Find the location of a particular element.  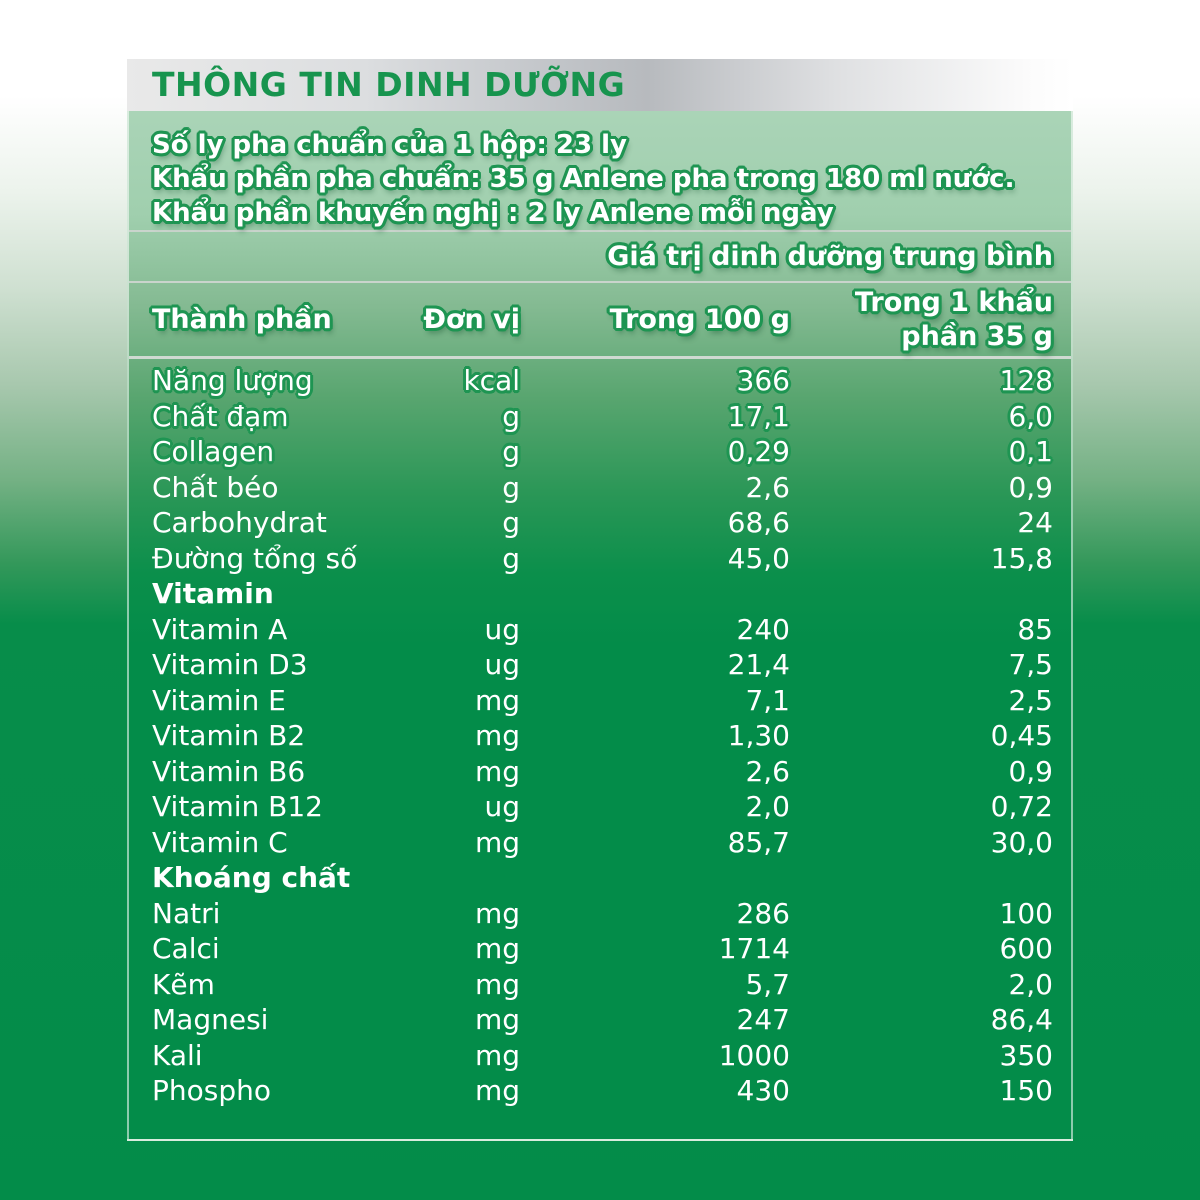

table-row: Chất béo g 2,6 0,9 is located at coordinates (600, 488).